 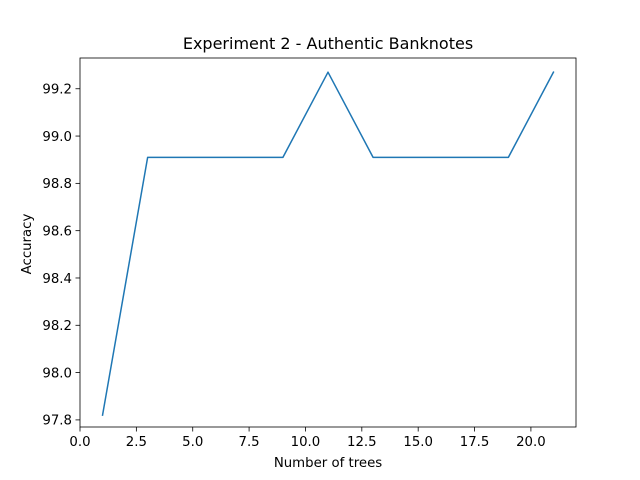 What do you see at coordinates (328, 43) in the screenshot?
I see `chart-title: Experiment 2 - Authentic Banknotes` at bounding box center [328, 43].